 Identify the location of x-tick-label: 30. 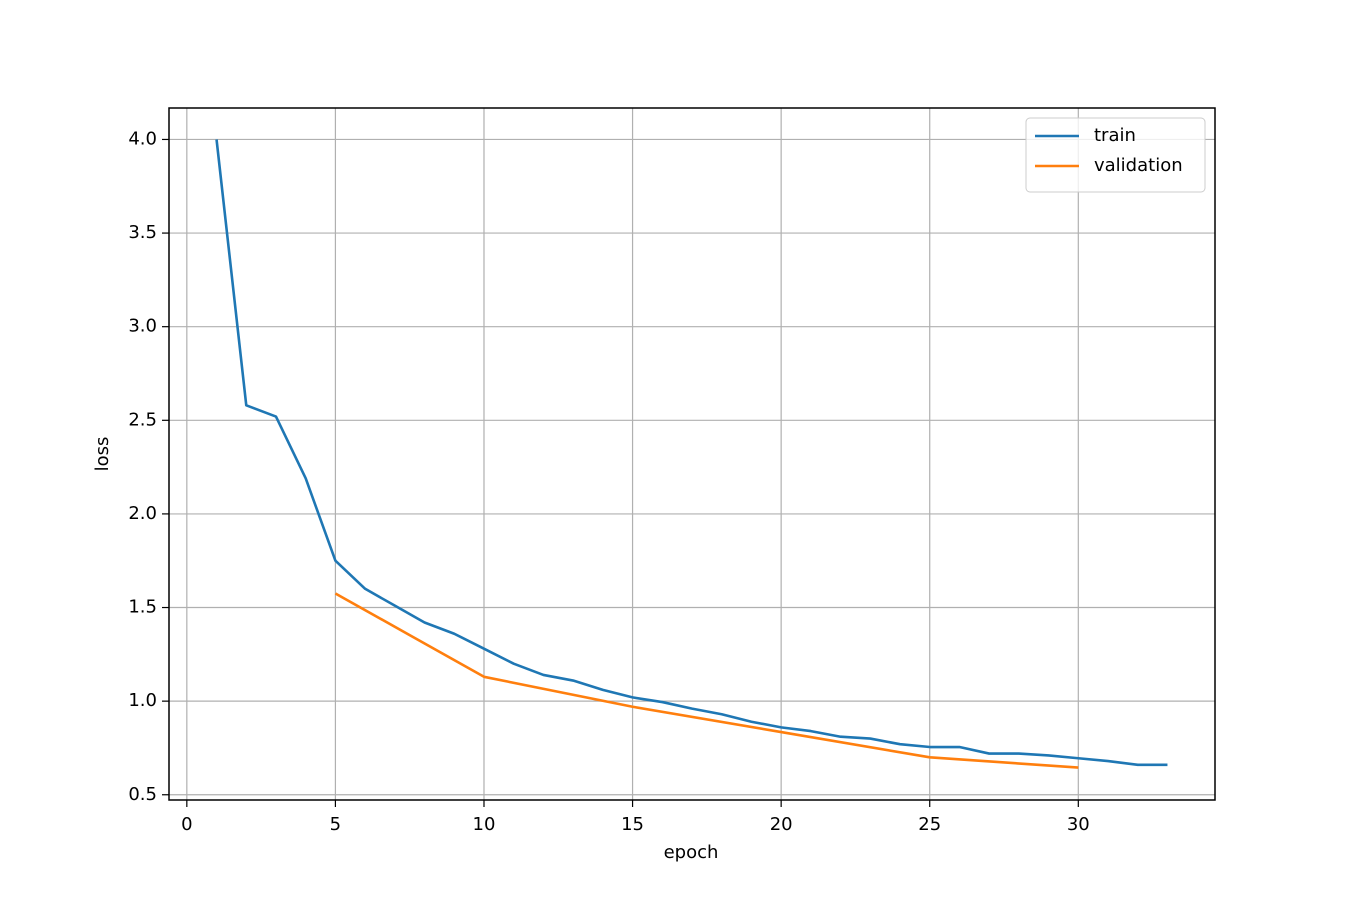
(1078, 824).